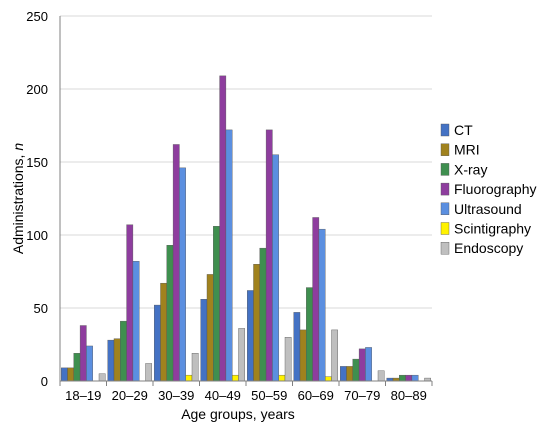 The image size is (550, 427). I want to click on x-tick-label: 40–49, so click(223, 395).